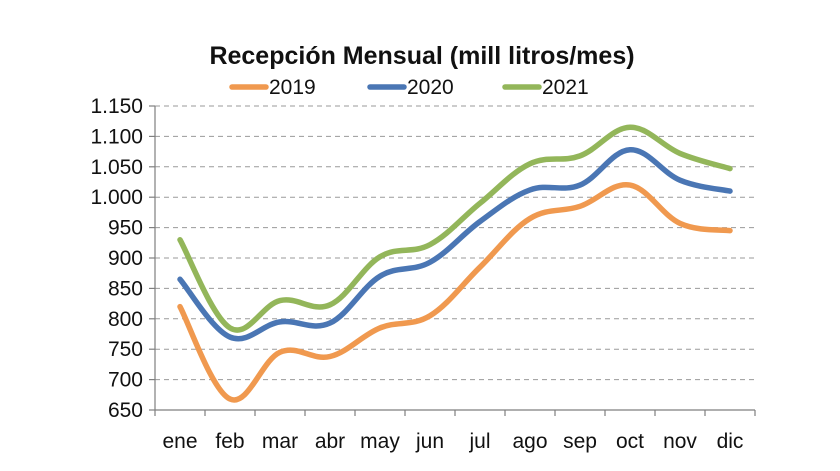 Image resolution: width=840 pixels, height=471 pixels. What do you see at coordinates (452, 441) in the screenshot?
I see `x-axis-ticks: ene feb mar abr may jun jul ago sep oct nov dic` at bounding box center [452, 441].